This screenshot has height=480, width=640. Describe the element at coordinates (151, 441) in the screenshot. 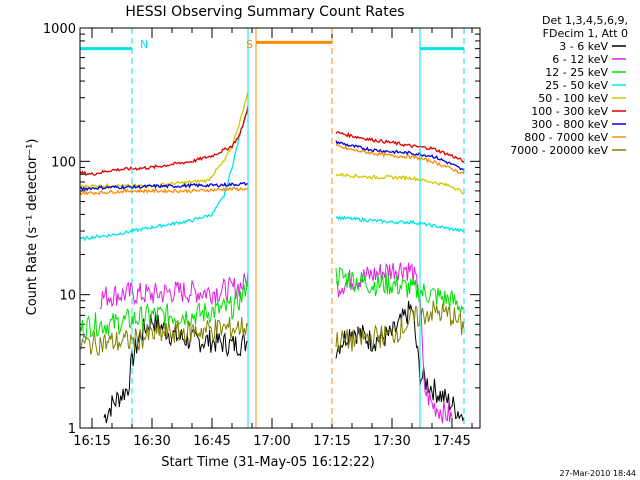

I see `x-tick-label: 16:30` at that location.